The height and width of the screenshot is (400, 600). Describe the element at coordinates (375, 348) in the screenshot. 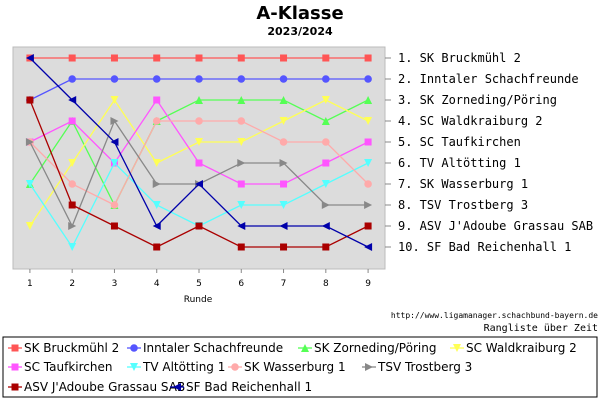

I see `legend-label: SK Zorneding/Pöring` at that location.